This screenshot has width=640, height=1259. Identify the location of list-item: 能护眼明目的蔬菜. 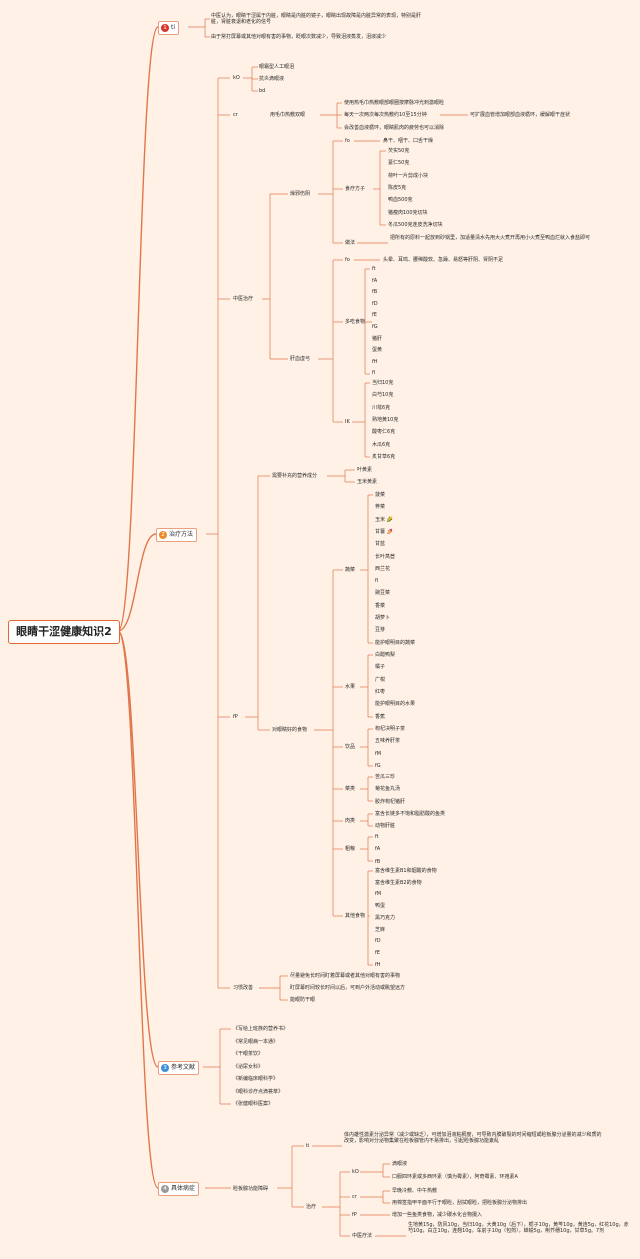
(395, 642).